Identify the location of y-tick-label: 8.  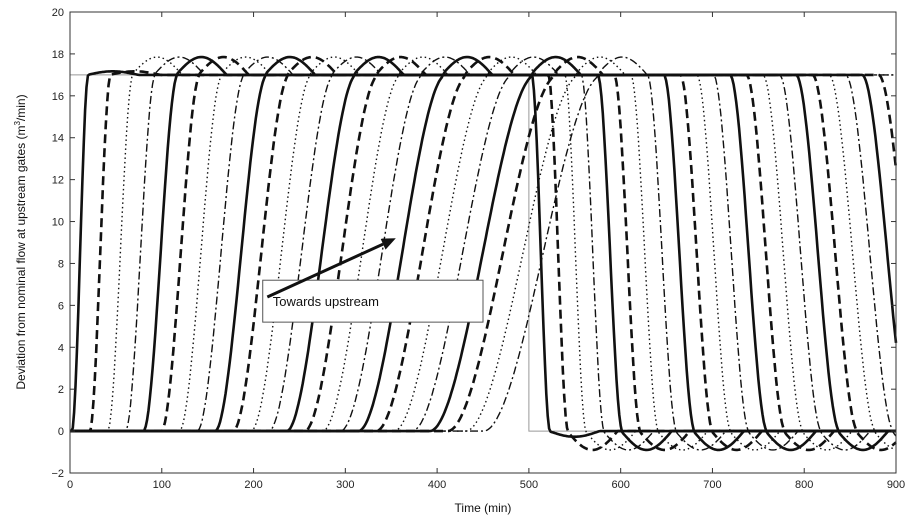
(61, 264).